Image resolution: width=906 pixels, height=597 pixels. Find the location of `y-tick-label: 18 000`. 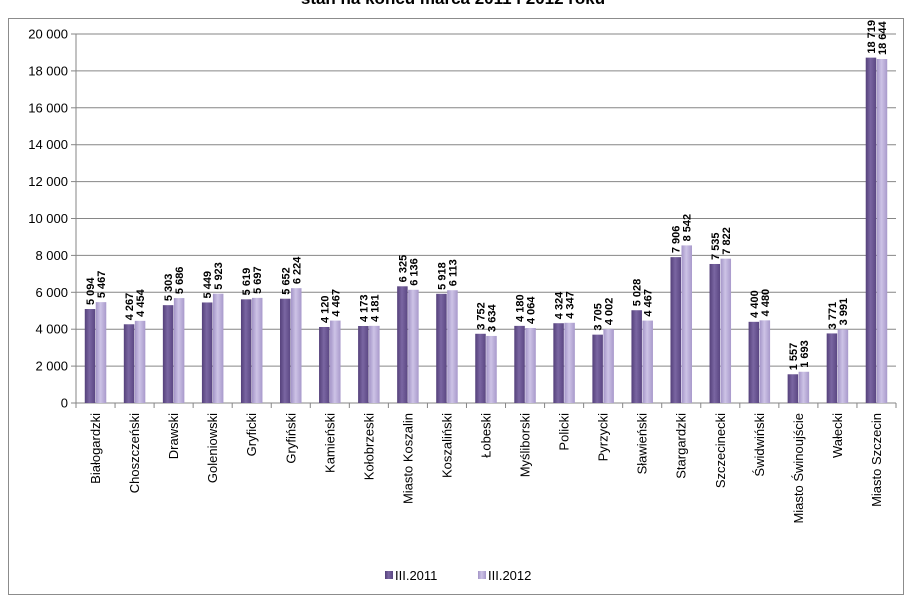

y-tick-label: 18 000 is located at coordinates (48, 70).